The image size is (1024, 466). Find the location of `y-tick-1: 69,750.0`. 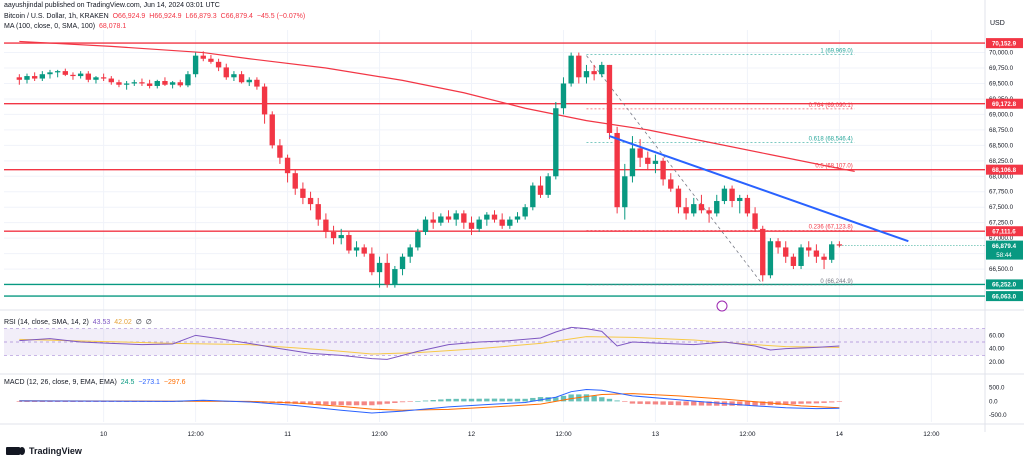

y-tick-1: 69,750.0 is located at coordinates (1001, 68).